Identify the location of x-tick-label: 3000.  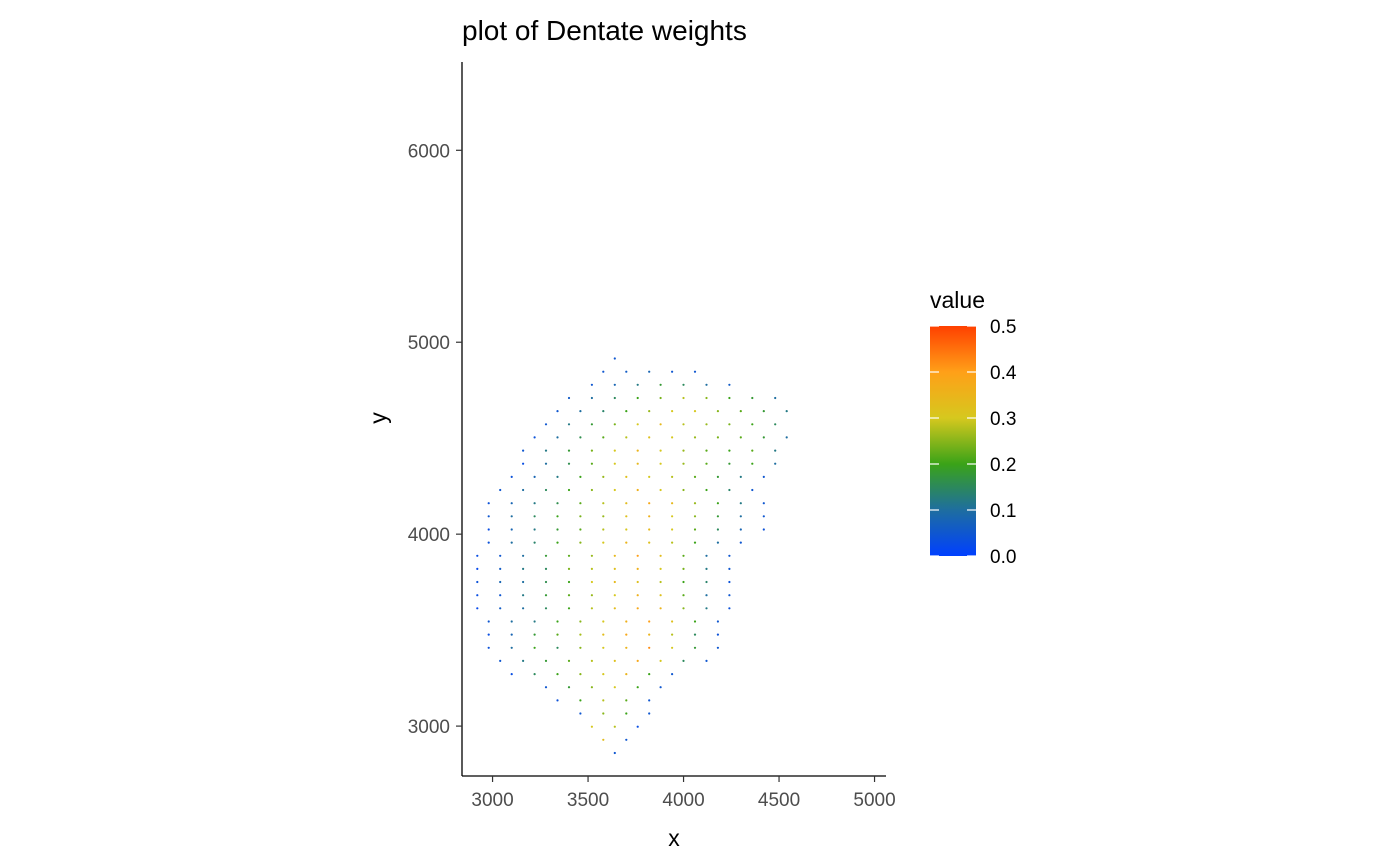
(492, 800).